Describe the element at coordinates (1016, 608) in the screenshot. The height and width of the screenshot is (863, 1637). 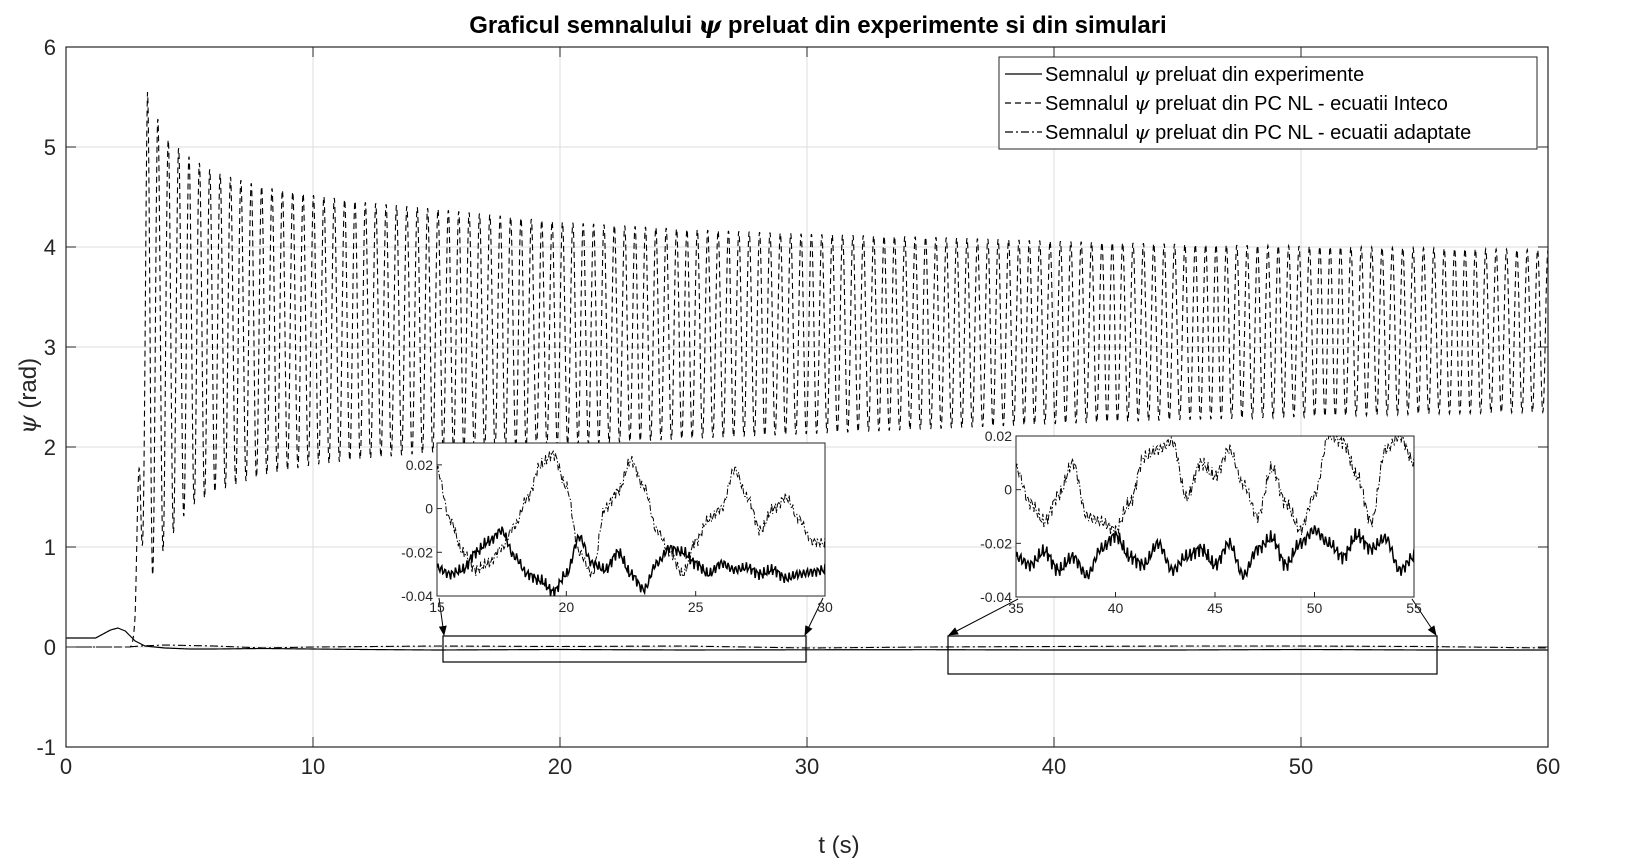
I see `inset-x-tick-label: 35` at that location.